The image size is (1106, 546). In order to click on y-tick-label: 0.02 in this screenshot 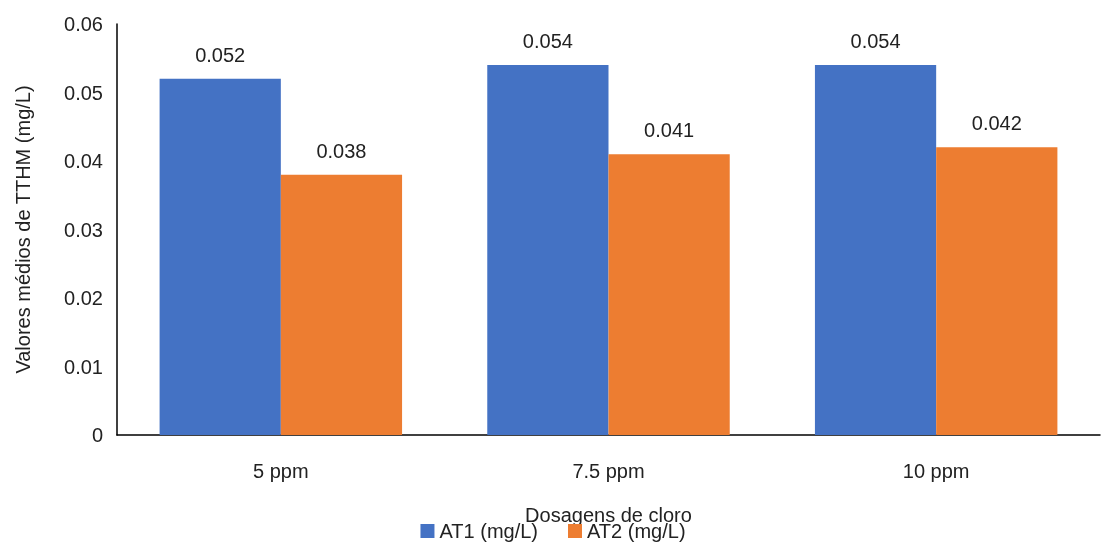, I will do `click(83, 298)`.